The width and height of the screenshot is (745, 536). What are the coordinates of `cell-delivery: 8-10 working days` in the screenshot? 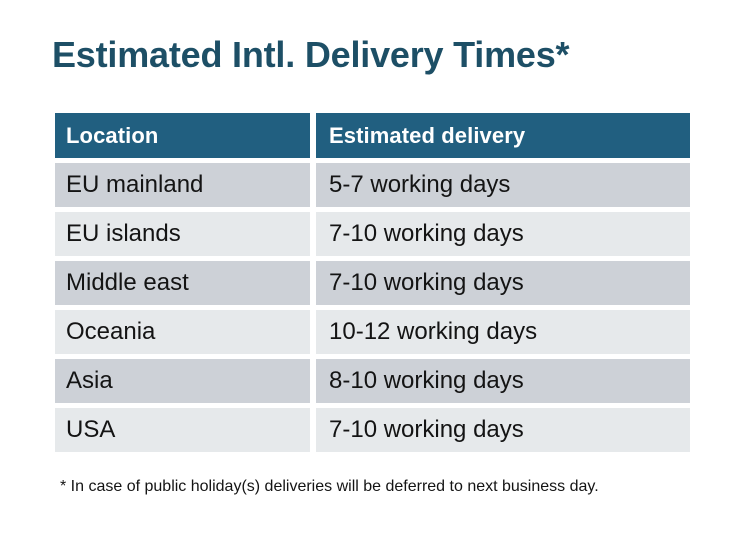 It's located at (503, 381).